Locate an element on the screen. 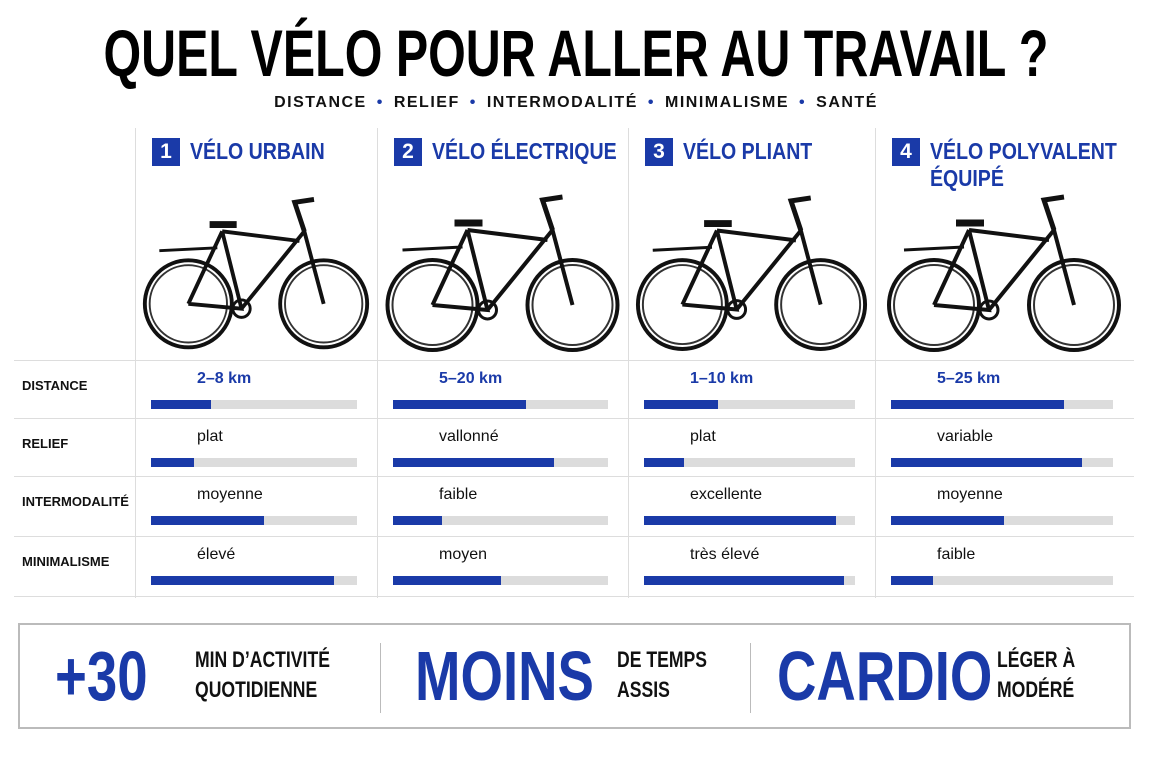  footer-text: MIN D’ACTIVITÉ QUOTIDIENNE is located at coordinates (262, 675).